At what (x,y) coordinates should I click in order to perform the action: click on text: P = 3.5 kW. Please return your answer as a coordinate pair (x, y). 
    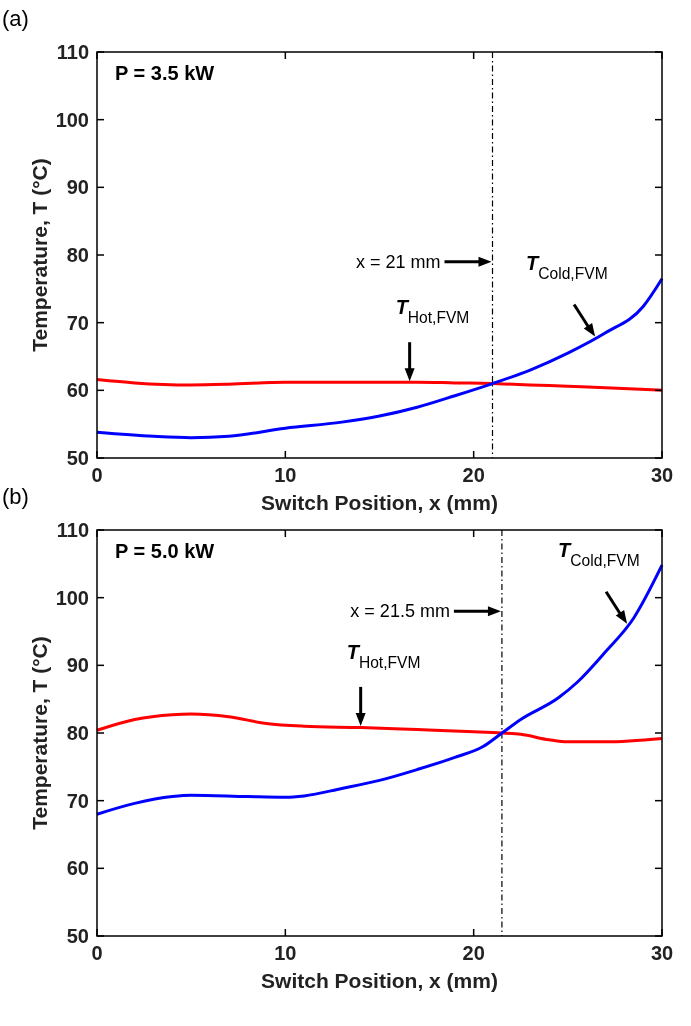
    Looking at the image, I should click on (165, 73).